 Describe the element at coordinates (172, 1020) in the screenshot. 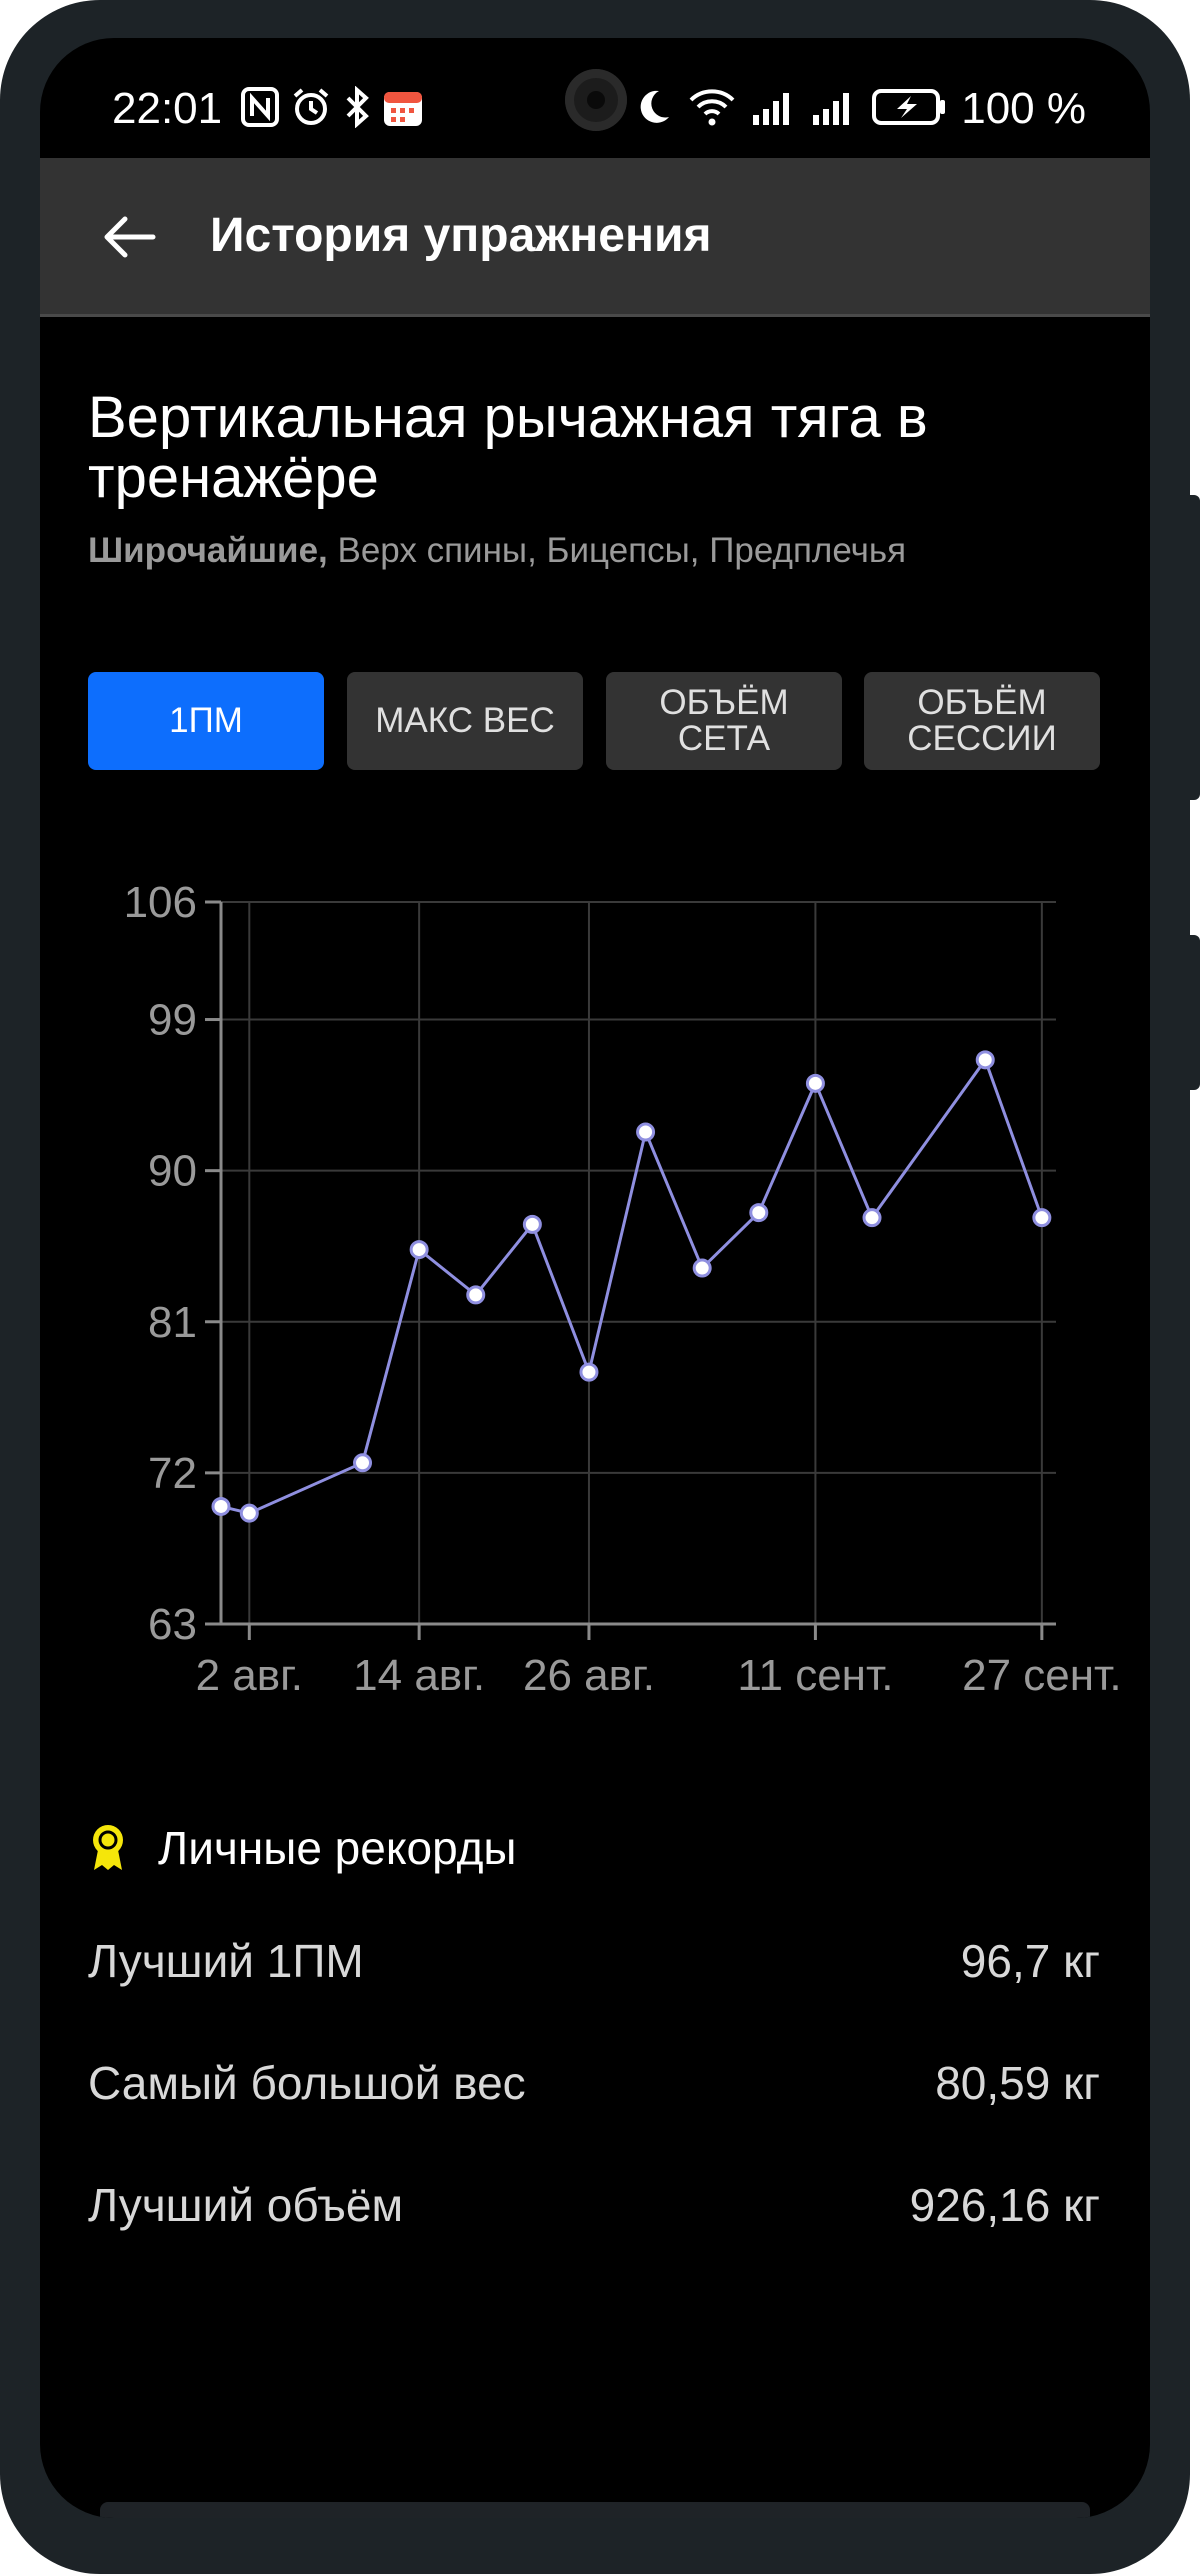

I see `y-tick-label: 99` at that location.